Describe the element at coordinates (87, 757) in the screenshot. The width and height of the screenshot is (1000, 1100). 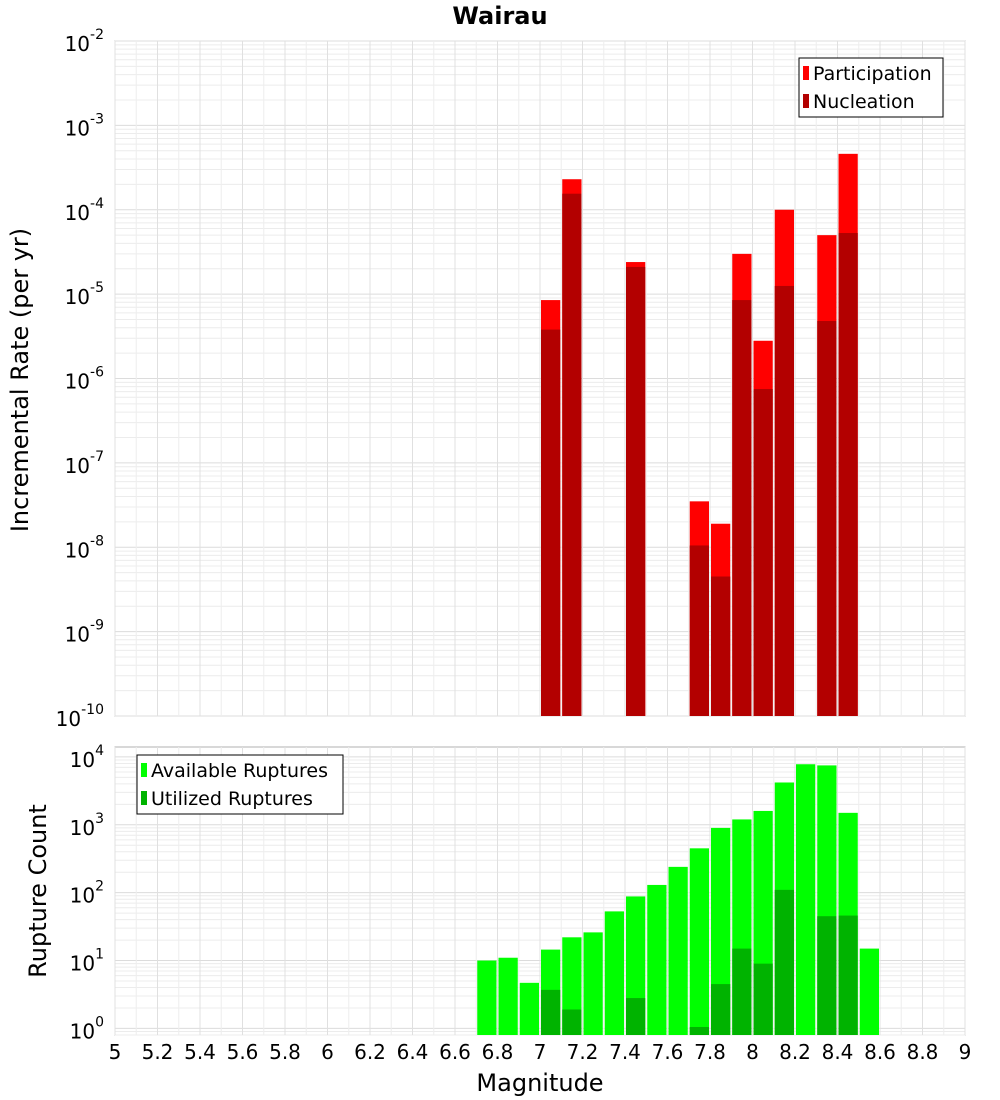
I see `y-tick-label: 10⁴` at that location.